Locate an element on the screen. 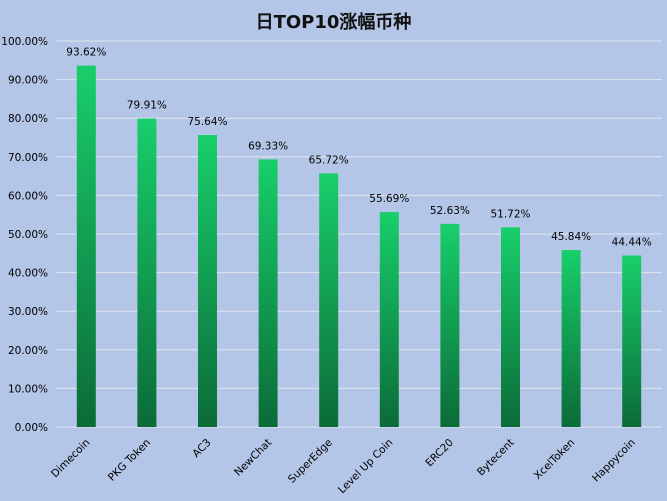 This screenshot has height=501, width=667. y-tick-label: 80.00% is located at coordinates (28, 119).